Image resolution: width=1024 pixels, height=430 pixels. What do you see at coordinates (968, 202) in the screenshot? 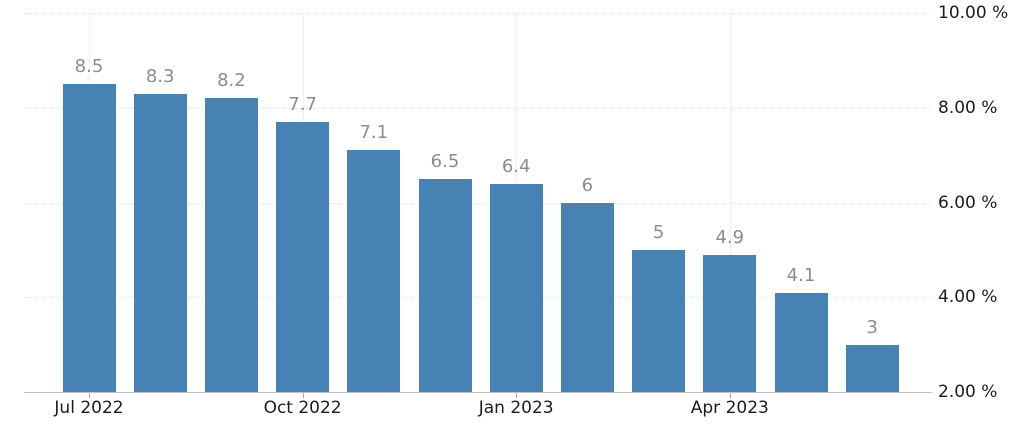
I see `y-axis-label: 6.00 %` at bounding box center [968, 202].